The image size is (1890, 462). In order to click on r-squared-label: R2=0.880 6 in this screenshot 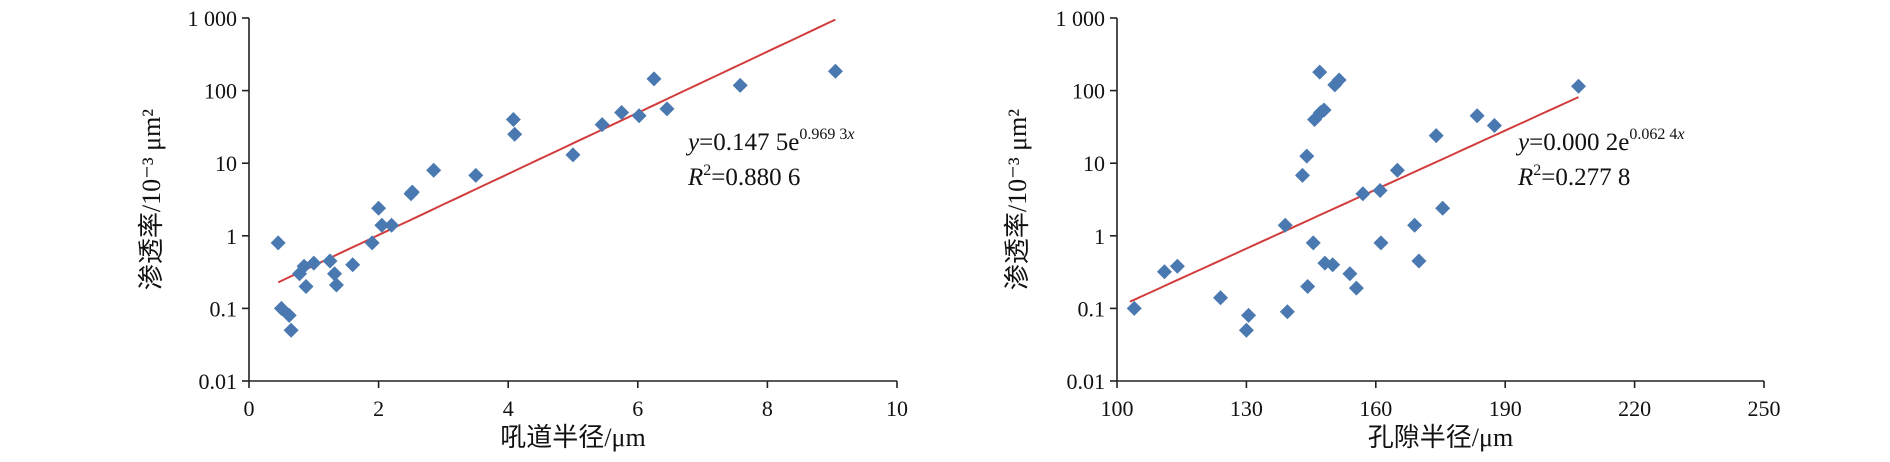, I will do `click(743, 176)`.